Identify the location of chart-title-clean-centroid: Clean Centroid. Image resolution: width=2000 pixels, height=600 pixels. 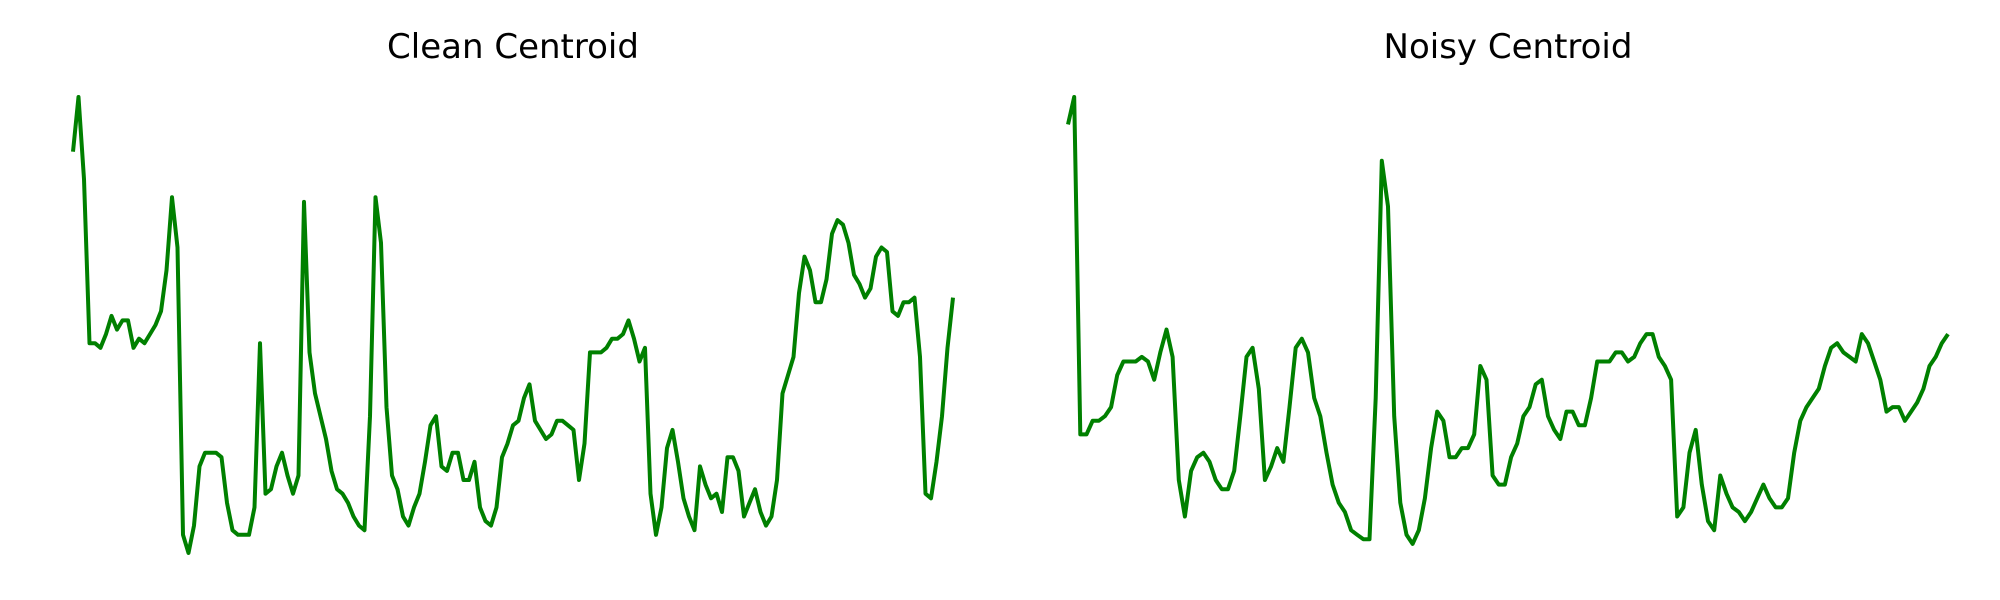
(513, 47).